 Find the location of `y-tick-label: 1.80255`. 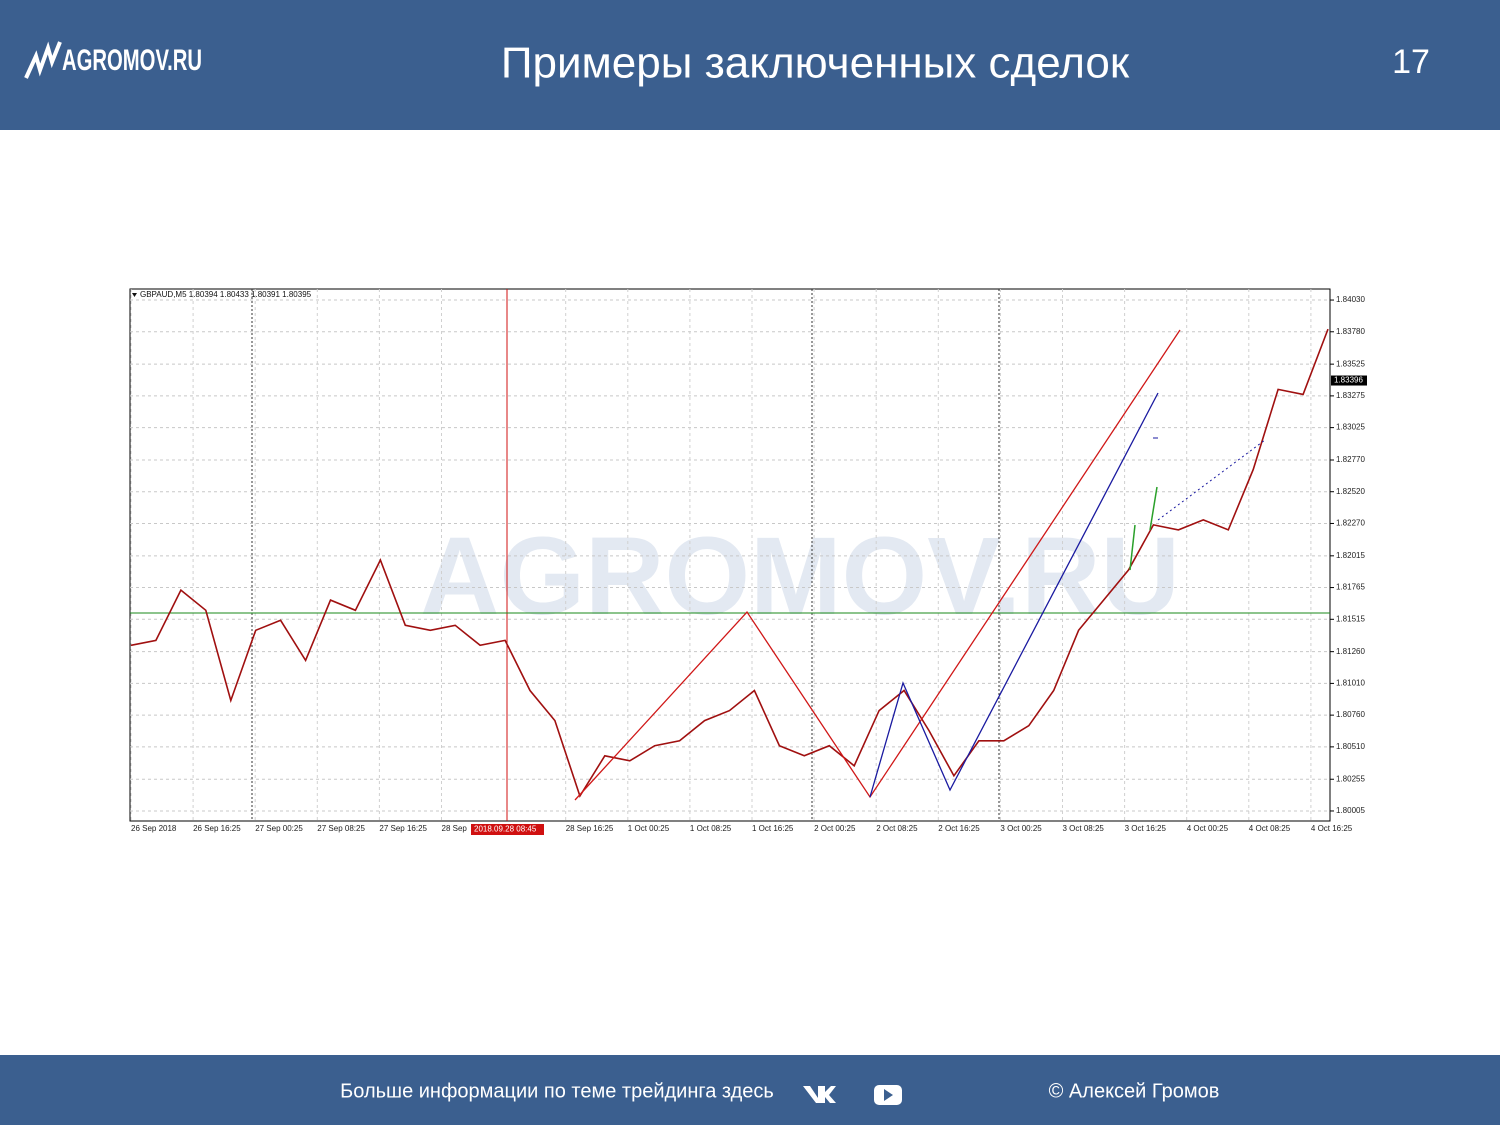

y-tick-label: 1.80255 is located at coordinates (1350, 778).